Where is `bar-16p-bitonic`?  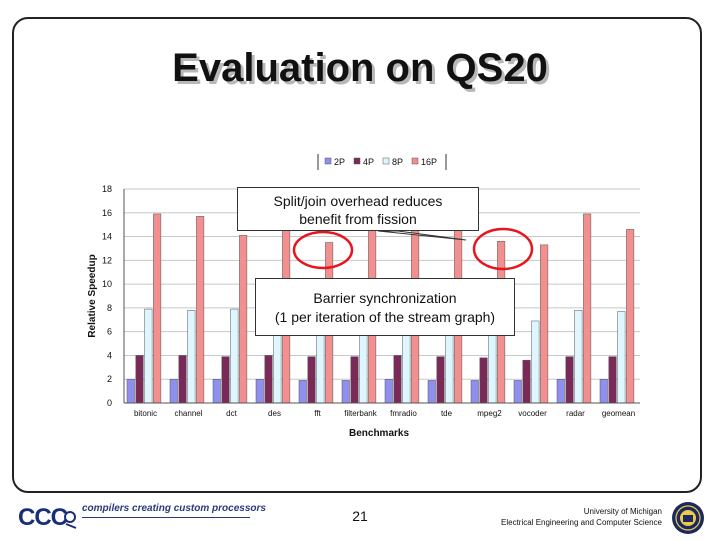
bar-16p-bitonic is located at coordinates (157, 308).